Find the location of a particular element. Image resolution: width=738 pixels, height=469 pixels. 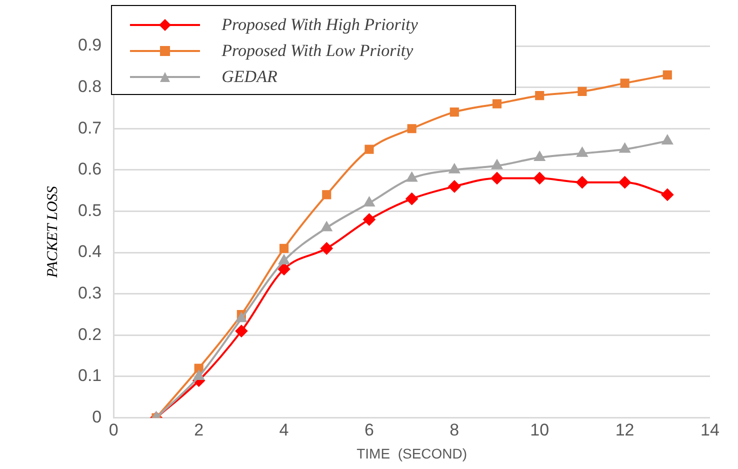

y-tick-label: 0.4 is located at coordinates (90, 252).